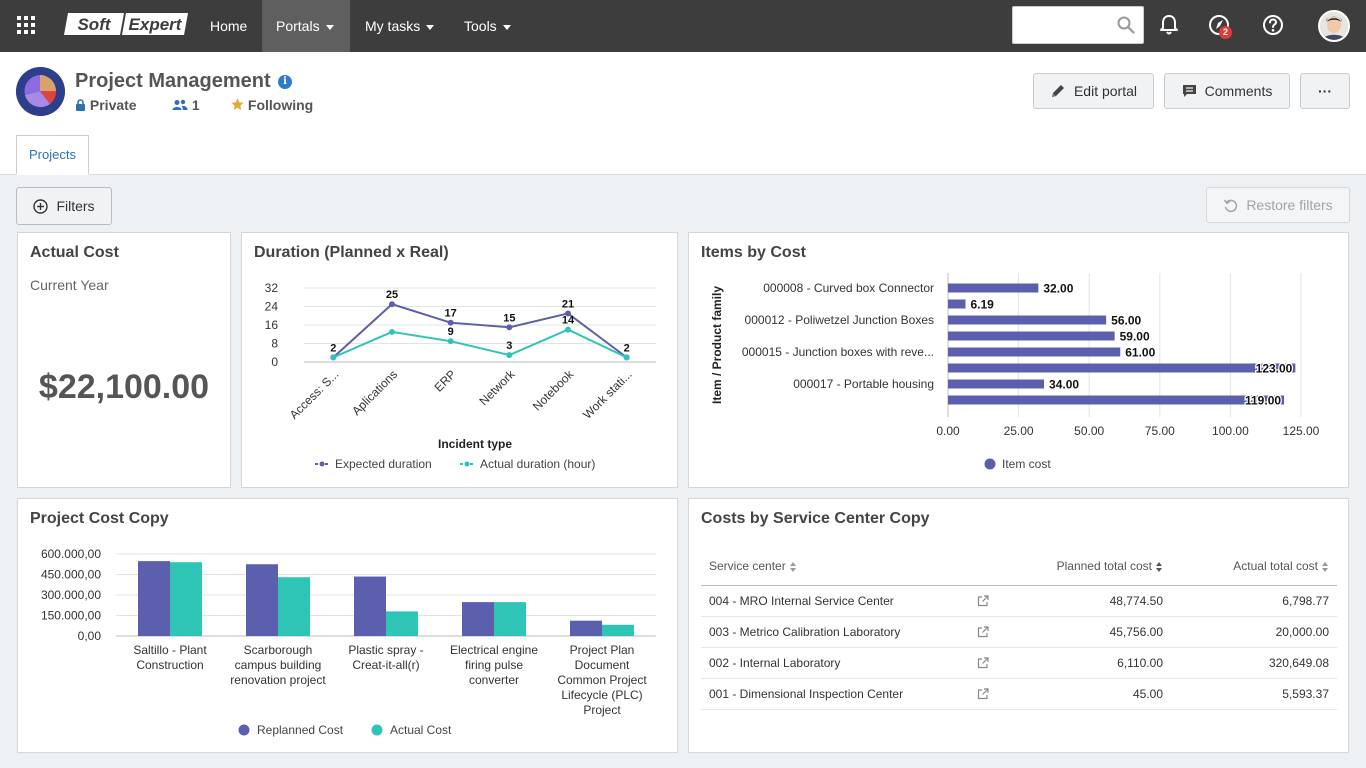 The height and width of the screenshot is (768, 1366). What do you see at coordinates (173, 81) in the screenshot?
I see `portal-title: Project Management` at bounding box center [173, 81].